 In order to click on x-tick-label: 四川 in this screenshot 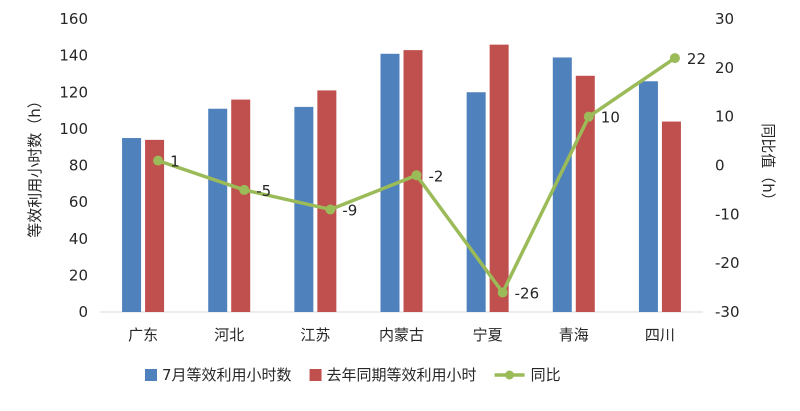, I will do `click(660, 335)`.